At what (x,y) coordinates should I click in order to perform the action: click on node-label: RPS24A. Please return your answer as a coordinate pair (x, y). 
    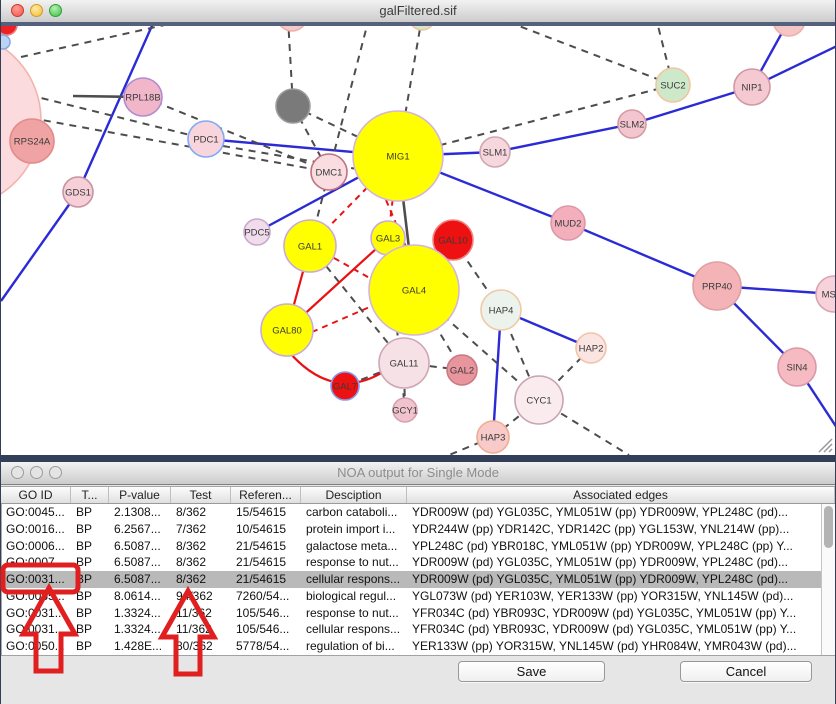
    Looking at the image, I should click on (32, 142).